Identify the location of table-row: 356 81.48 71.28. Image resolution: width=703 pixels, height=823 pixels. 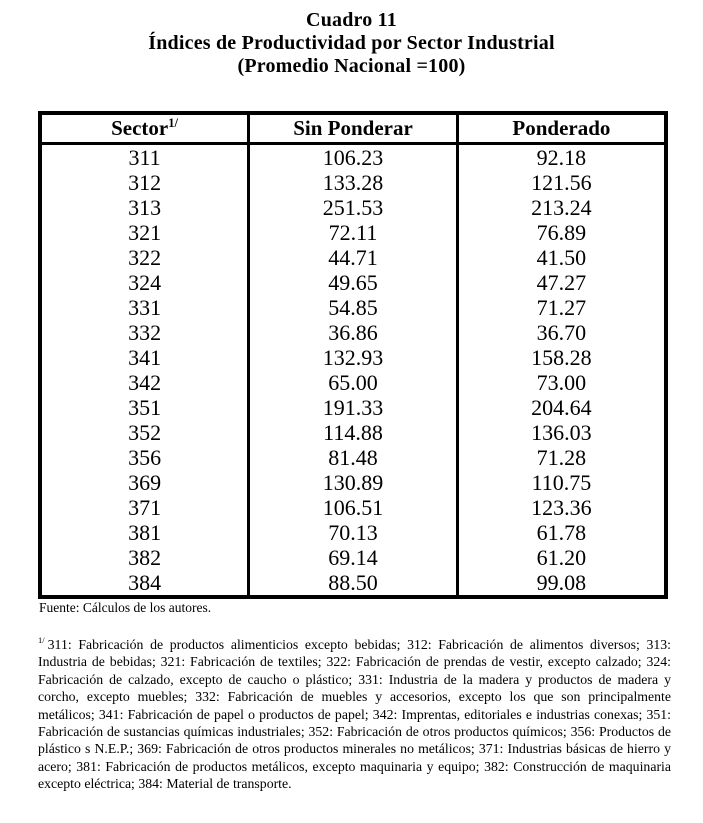
(353, 457).